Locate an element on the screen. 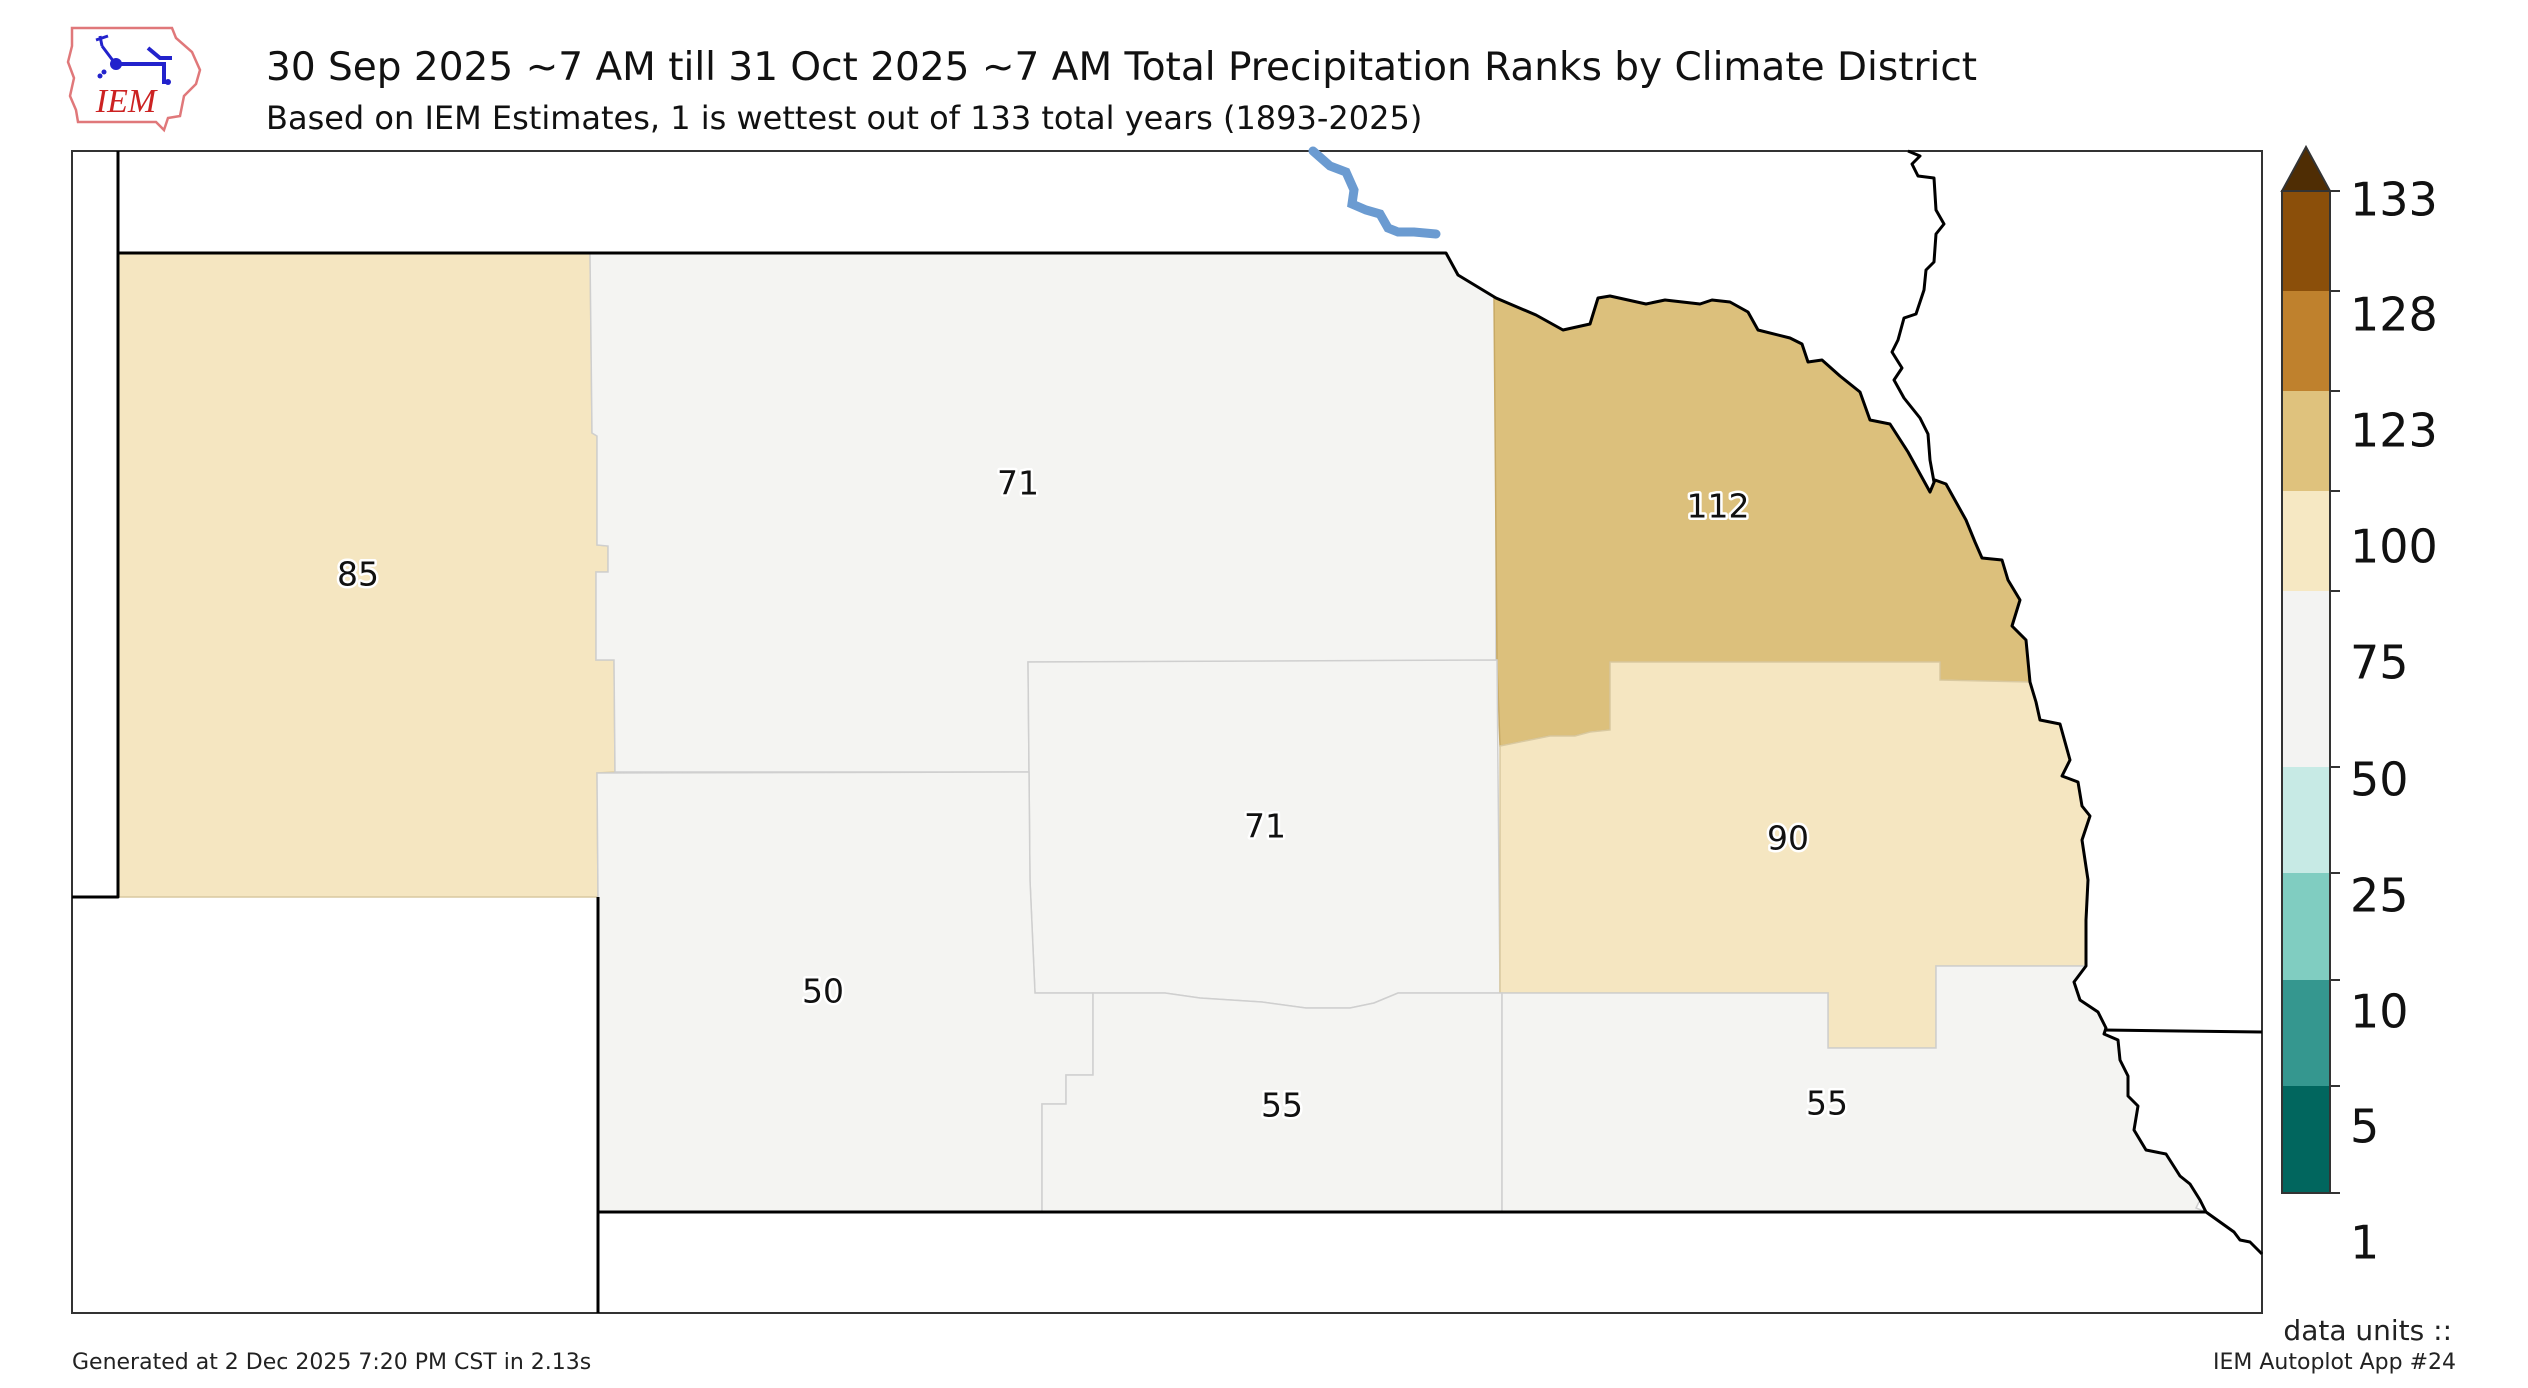  district-label-north-central: 71 is located at coordinates (1018, 483).